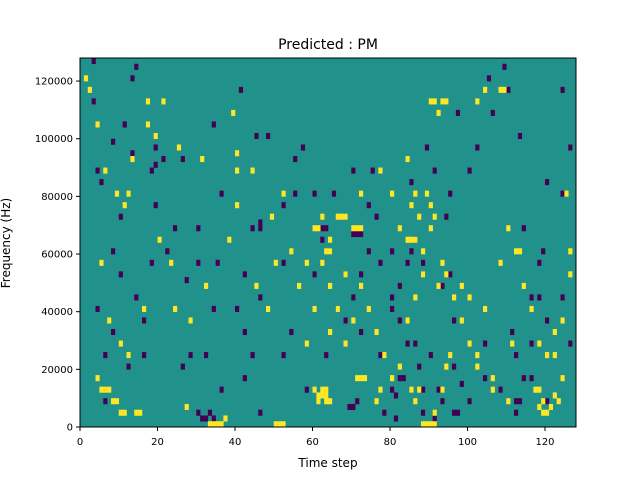  Describe the element at coordinates (328, 45) in the screenshot. I see `chart-title: Predicted : PM` at that location.